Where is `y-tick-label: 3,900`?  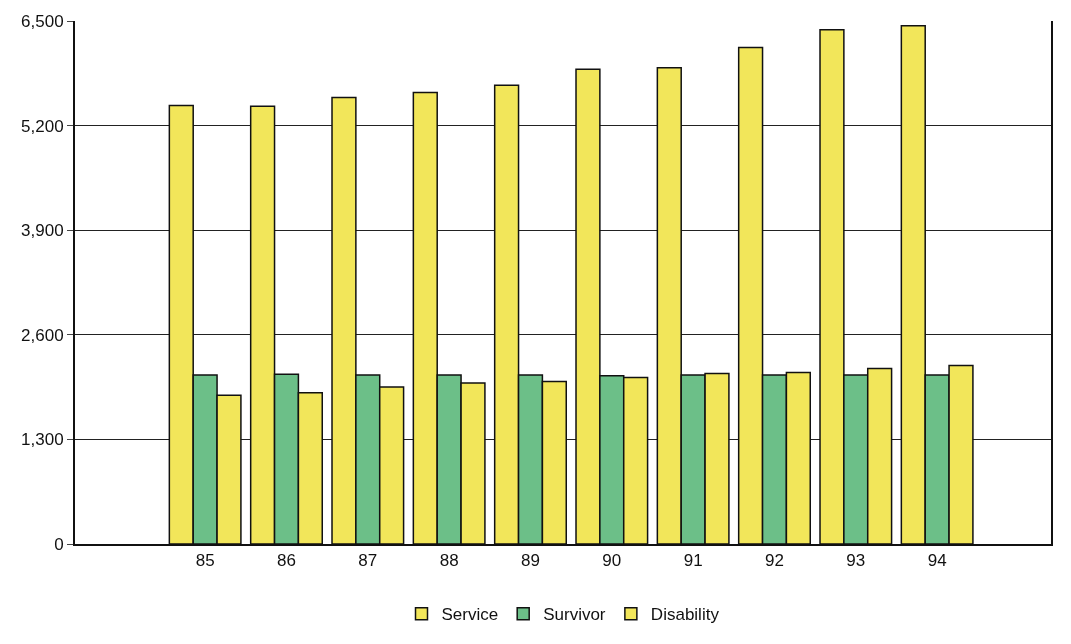
y-tick-label: 3,900 is located at coordinates (42, 231).